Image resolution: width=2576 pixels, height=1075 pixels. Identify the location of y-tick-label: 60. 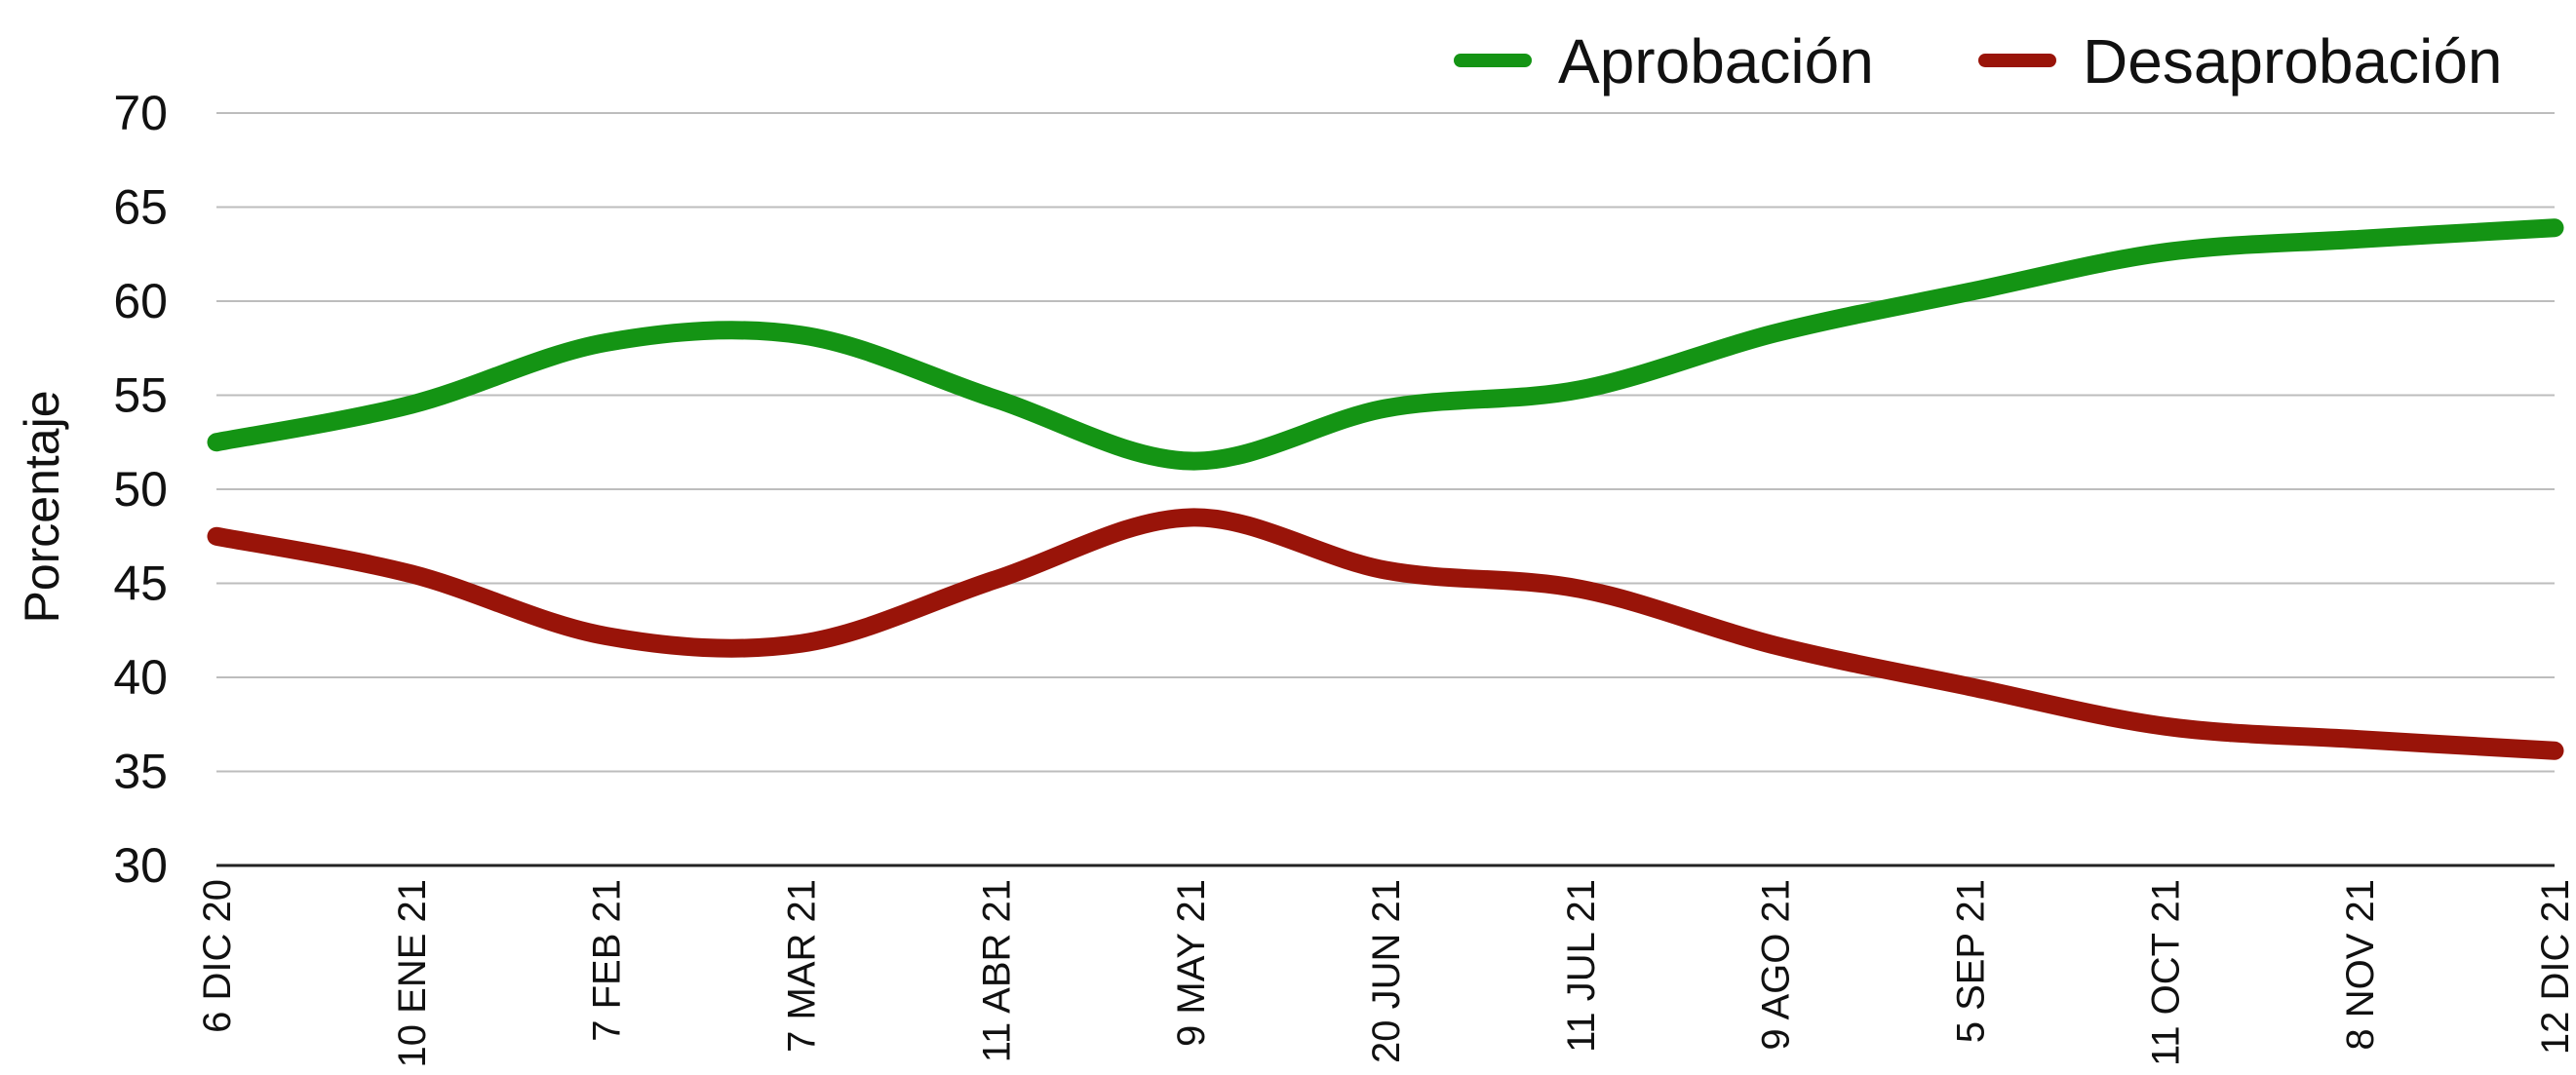
(140, 301).